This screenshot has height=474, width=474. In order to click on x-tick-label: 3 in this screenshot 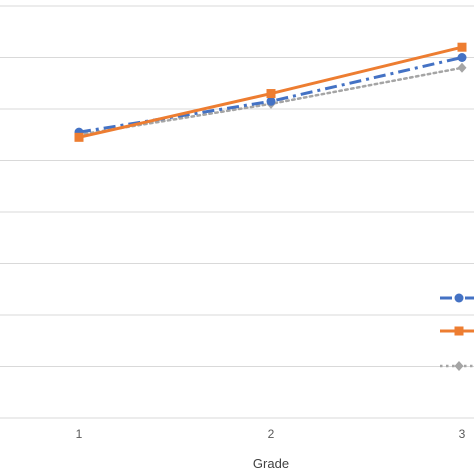, I will do `click(462, 434)`.